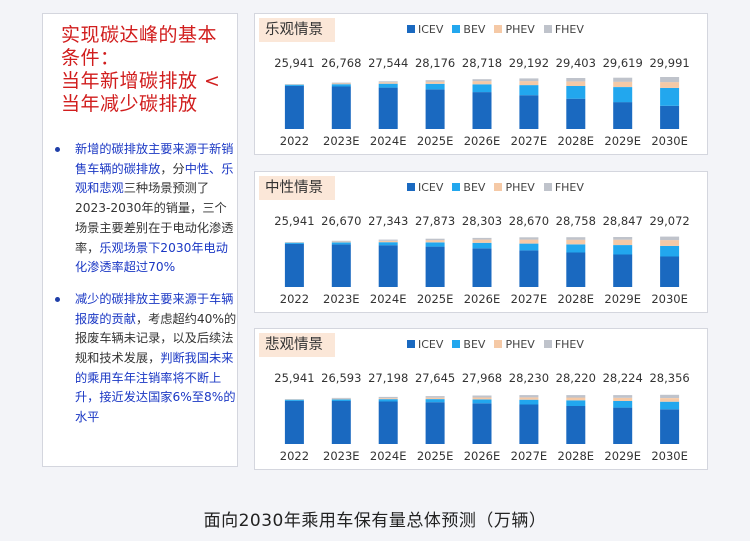 The image size is (750, 541). I want to click on legend-item-phev: PHEV, so click(514, 29).